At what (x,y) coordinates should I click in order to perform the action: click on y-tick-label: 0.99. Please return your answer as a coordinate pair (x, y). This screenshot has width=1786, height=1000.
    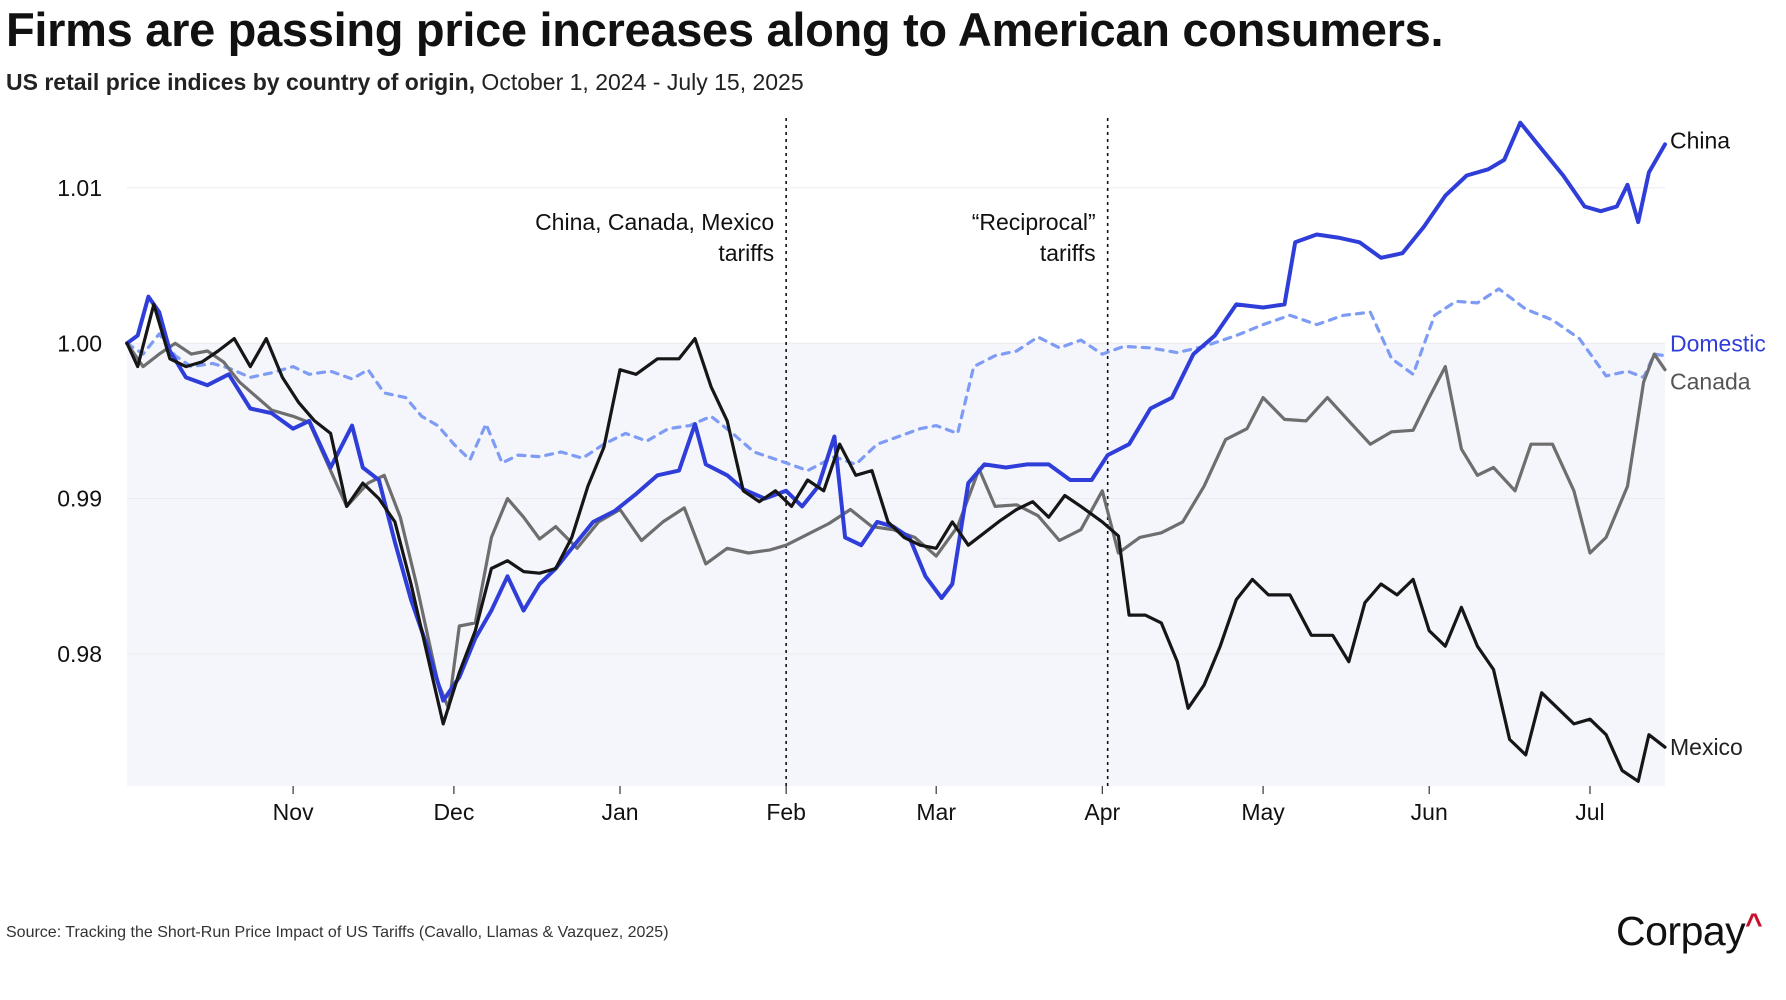
    Looking at the image, I should click on (79, 499).